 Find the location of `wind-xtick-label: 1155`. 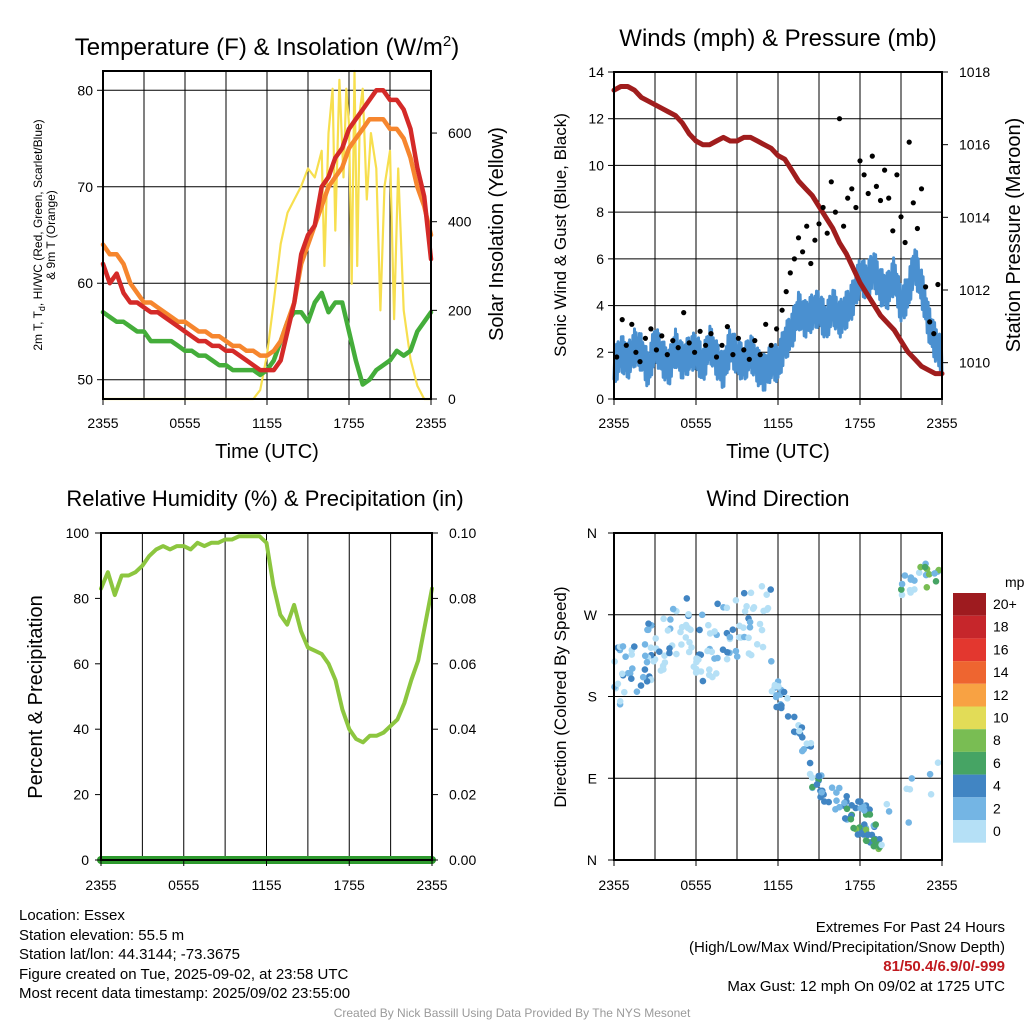

wind-xtick-label: 1155 is located at coordinates (778, 423).